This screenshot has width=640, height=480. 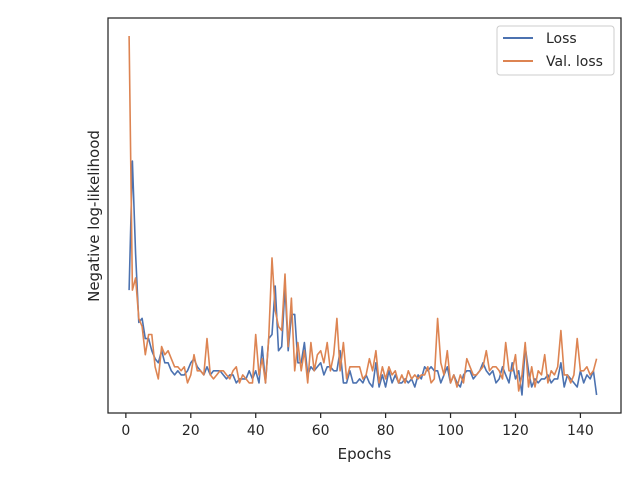 What do you see at coordinates (561, 39) in the screenshot?
I see `legend-label-loss: Loss` at bounding box center [561, 39].